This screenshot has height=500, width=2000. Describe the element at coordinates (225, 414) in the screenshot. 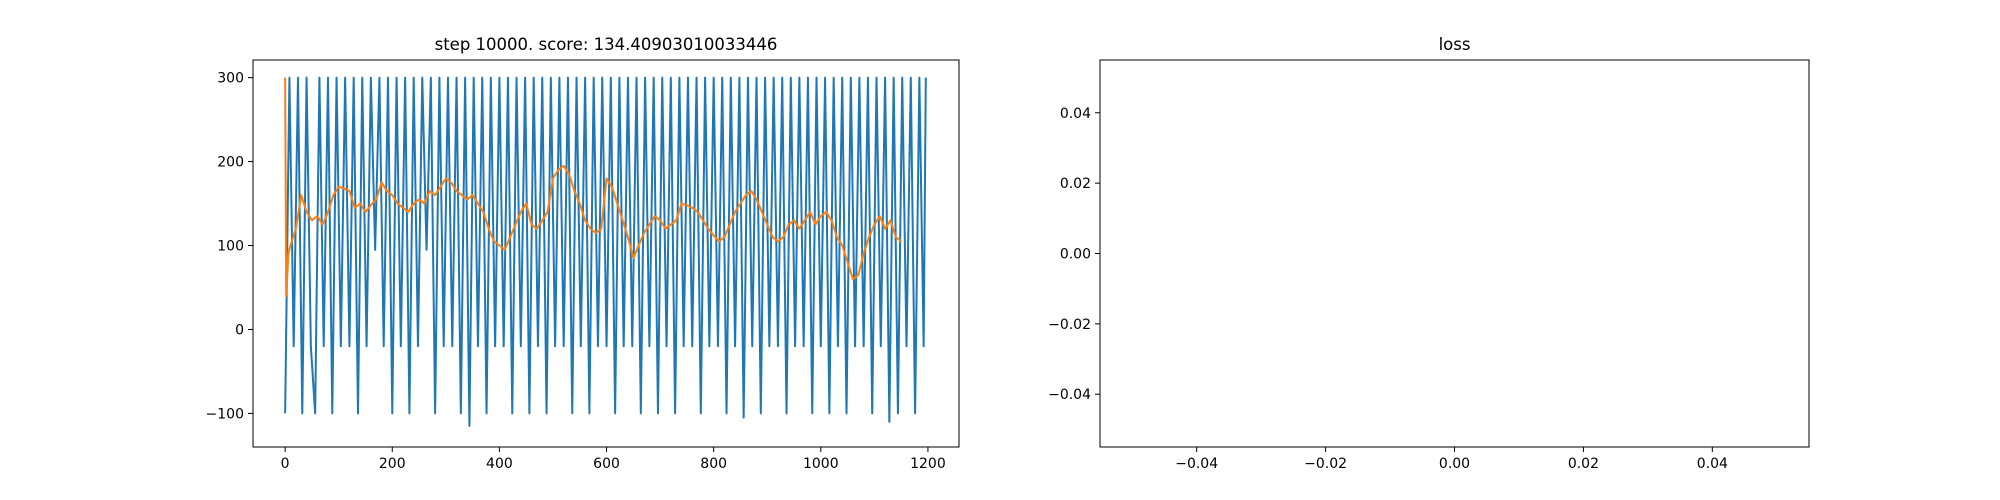

I see `y-tick-label: −100` at that location.